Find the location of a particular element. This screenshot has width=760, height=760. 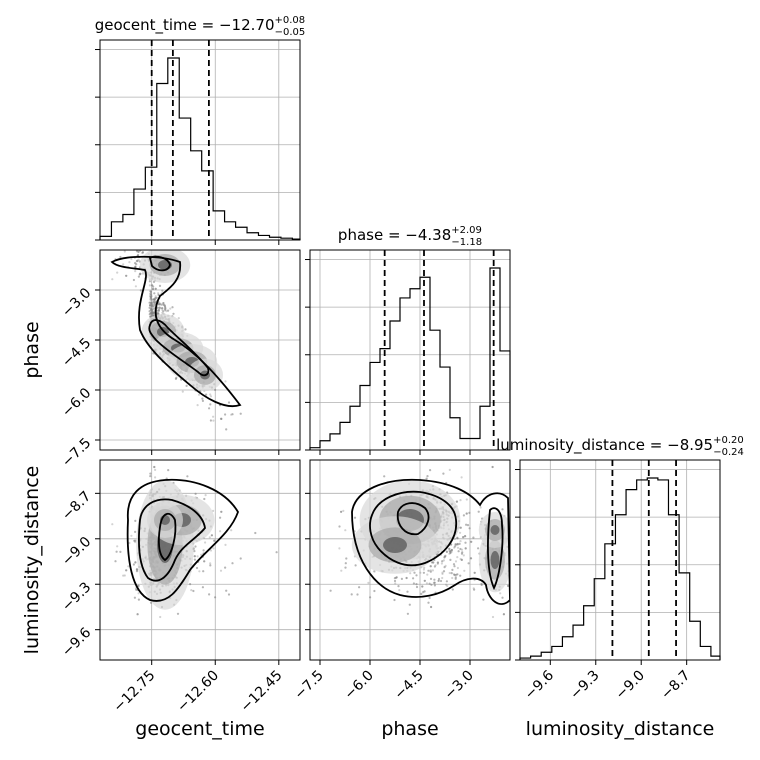

x-tick-label: −9.6 is located at coordinates (539, 684).